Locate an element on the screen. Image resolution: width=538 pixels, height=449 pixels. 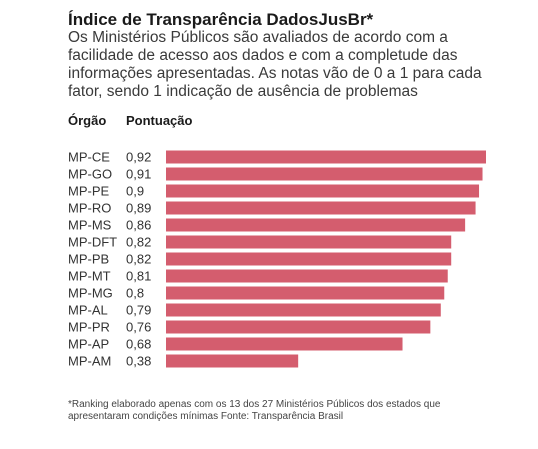
value-label: 0,76 is located at coordinates (138, 327).